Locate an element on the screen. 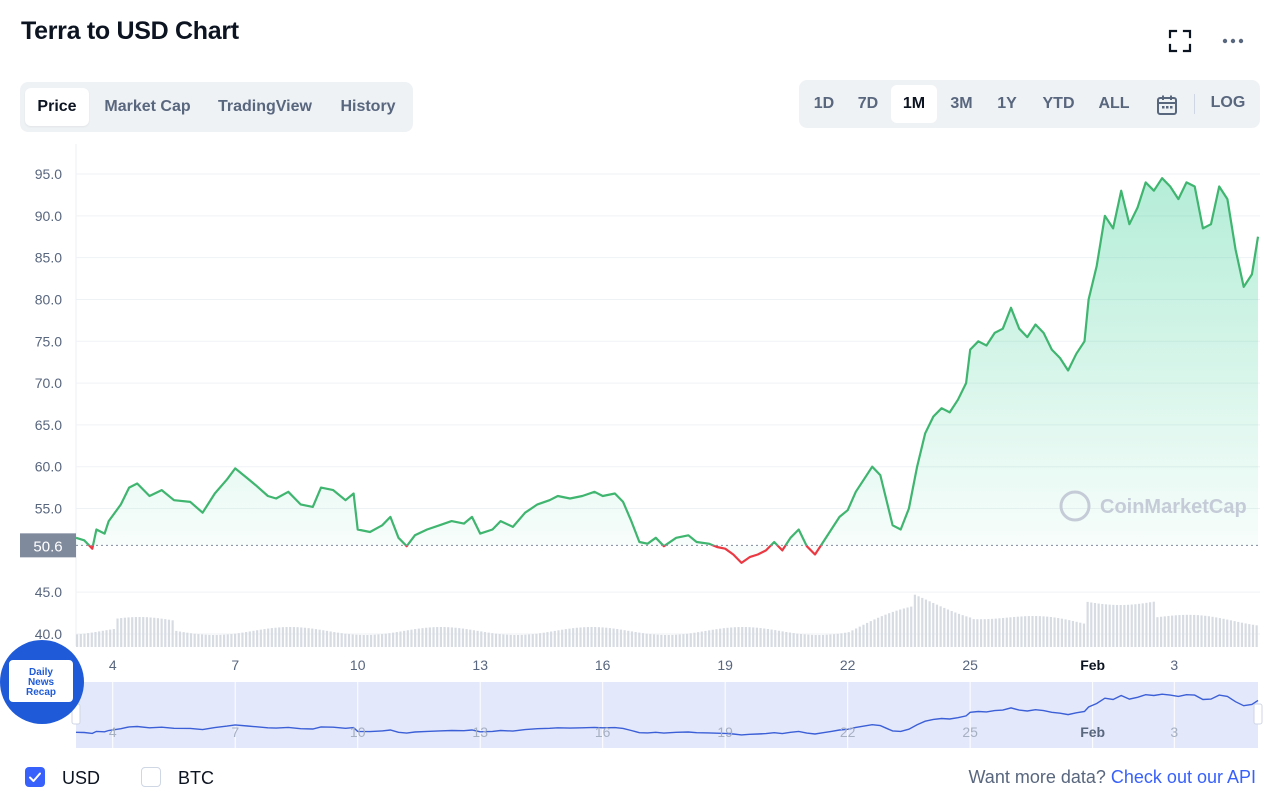 The width and height of the screenshot is (1280, 810). range-1m: 1M is located at coordinates (914, 104).